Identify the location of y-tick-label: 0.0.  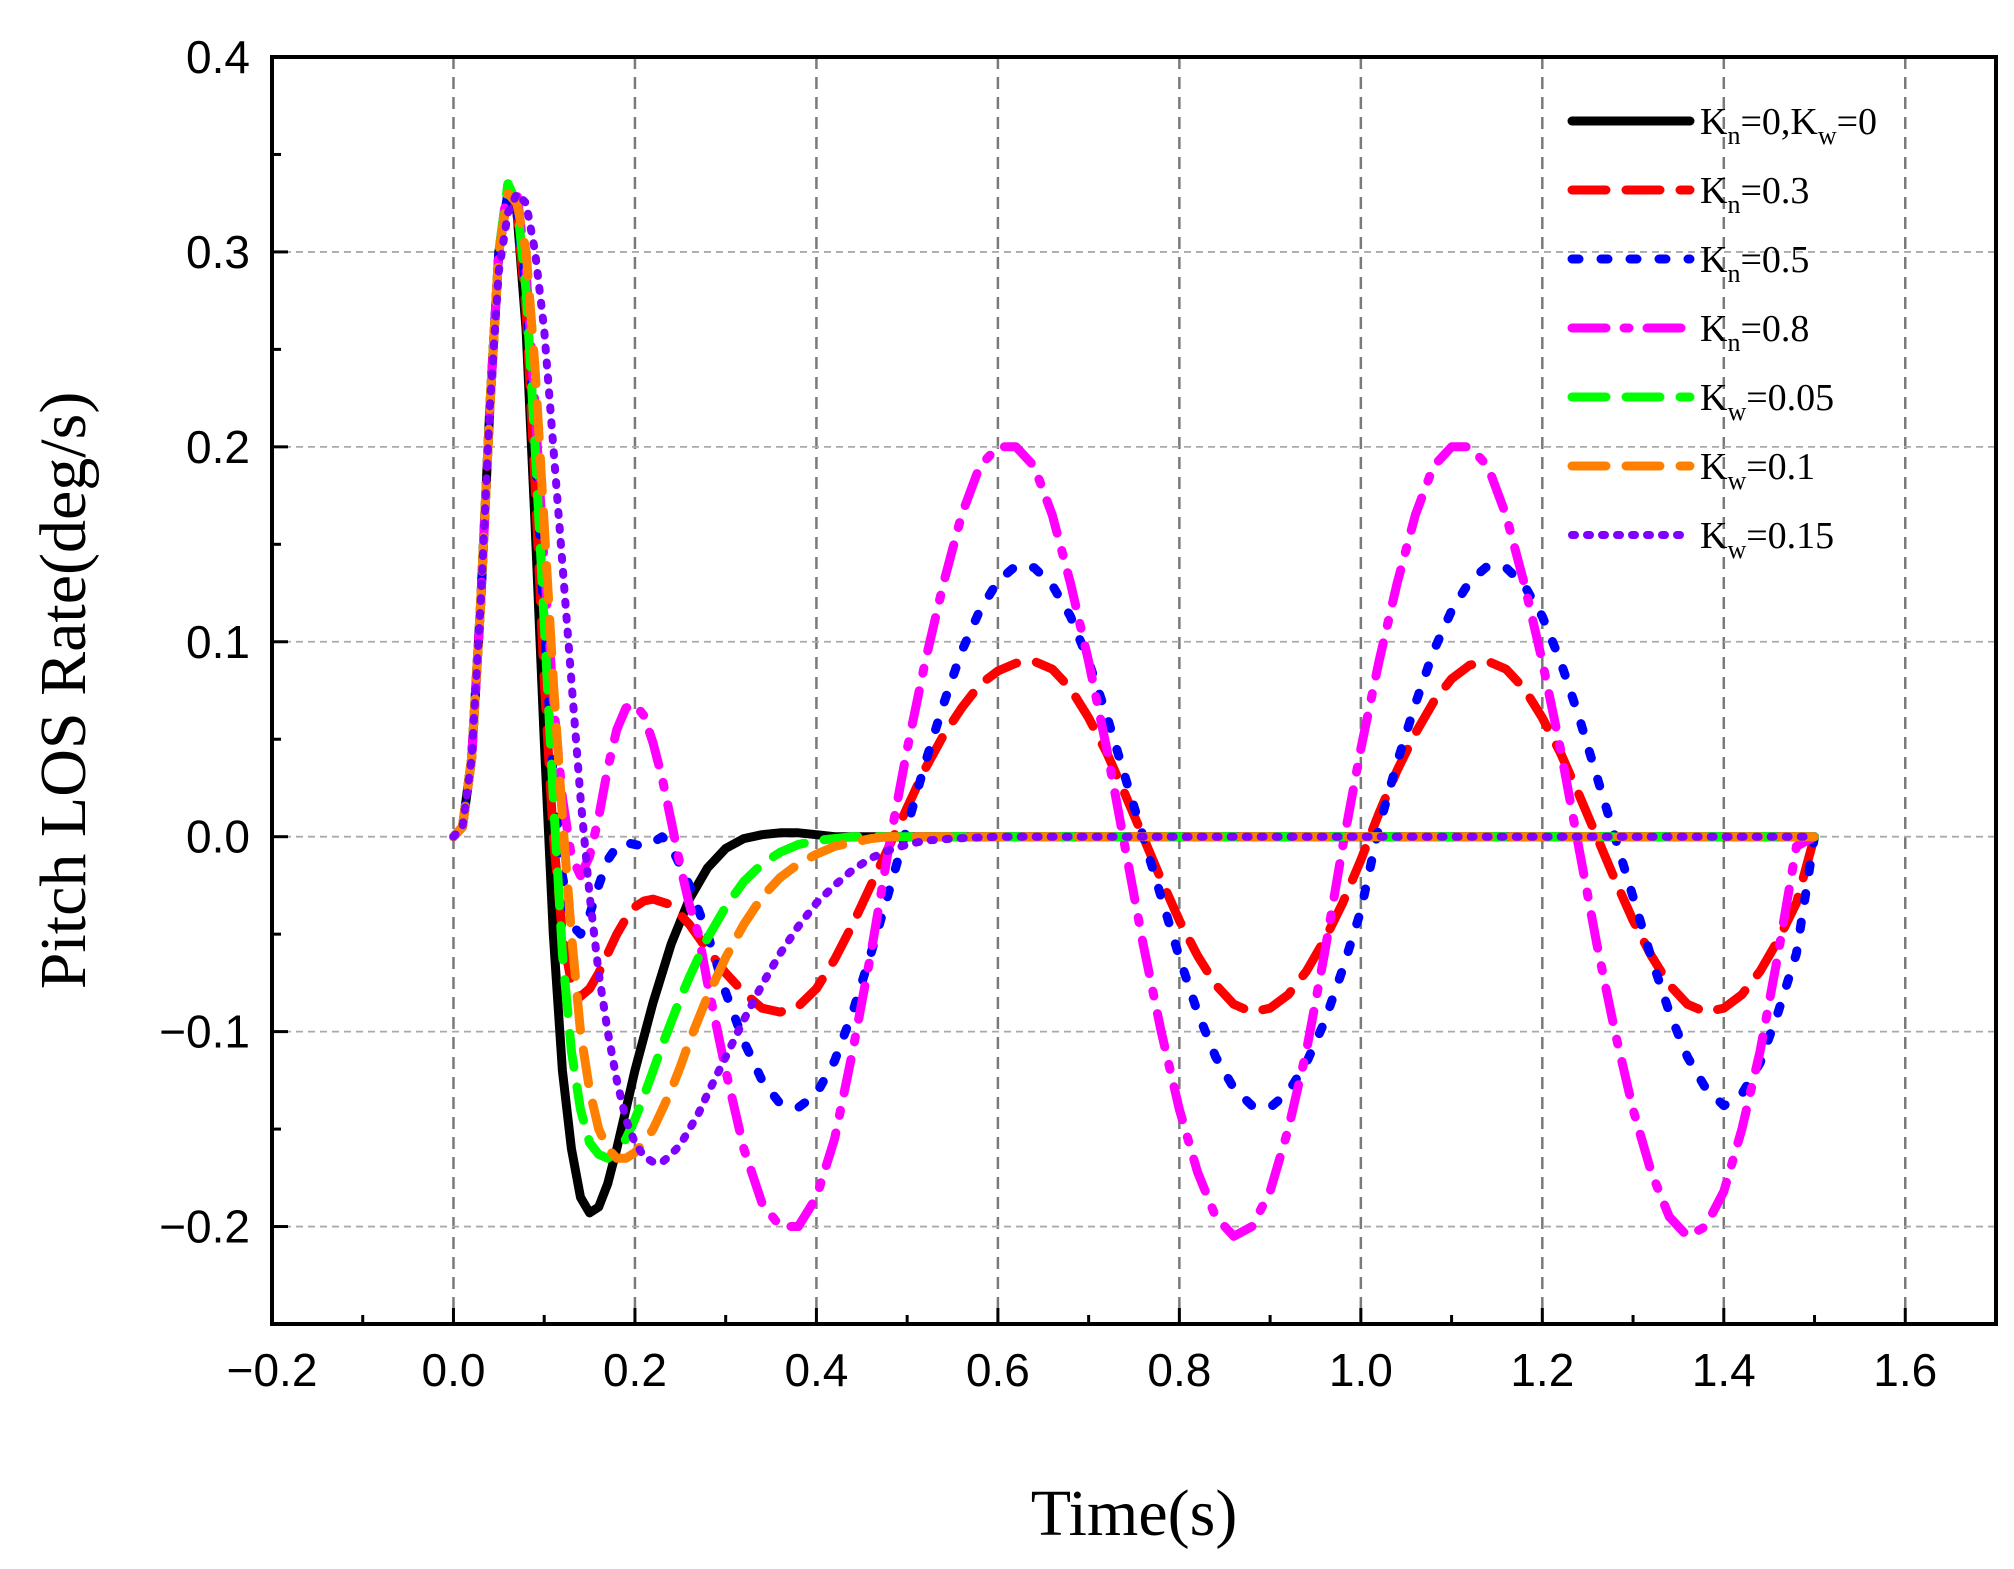
(218, 837).